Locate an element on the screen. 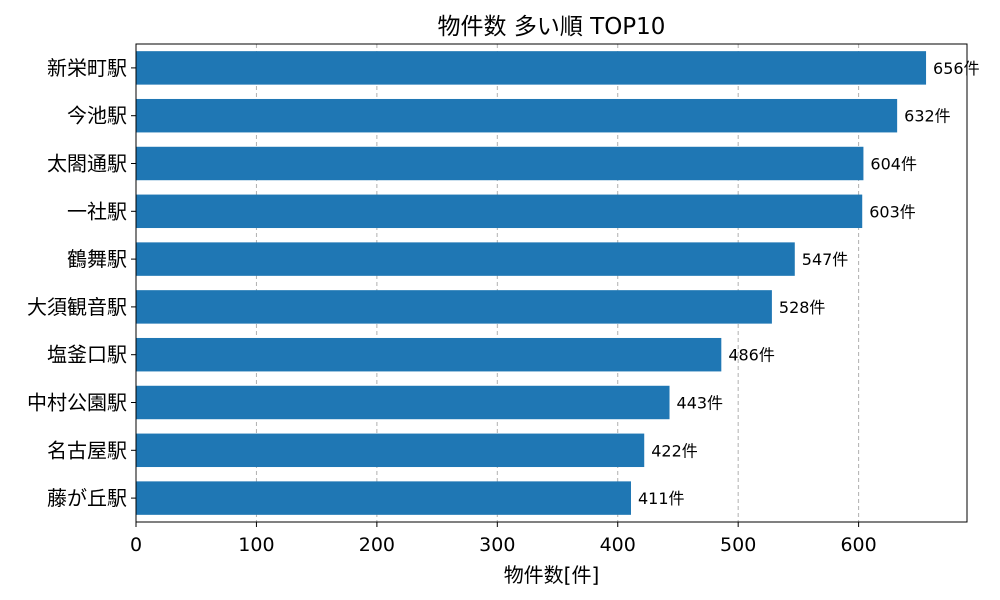 The height and width of the screenshot is (600, 1000). x-tick-label: 400 is located at coordinates (618, 545).